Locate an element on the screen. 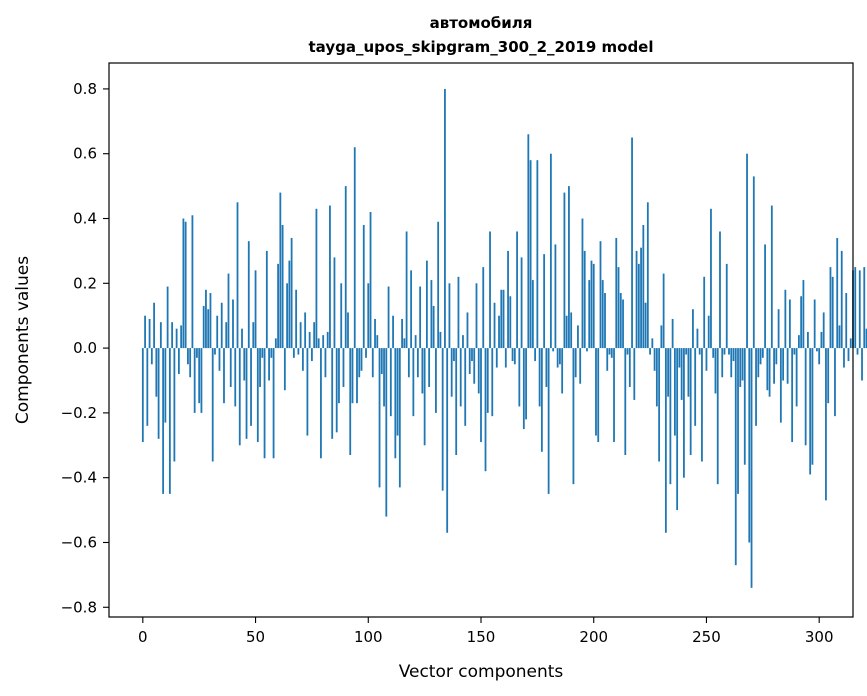  x-axis-label: Vector components is located at coordinates (481, 672).